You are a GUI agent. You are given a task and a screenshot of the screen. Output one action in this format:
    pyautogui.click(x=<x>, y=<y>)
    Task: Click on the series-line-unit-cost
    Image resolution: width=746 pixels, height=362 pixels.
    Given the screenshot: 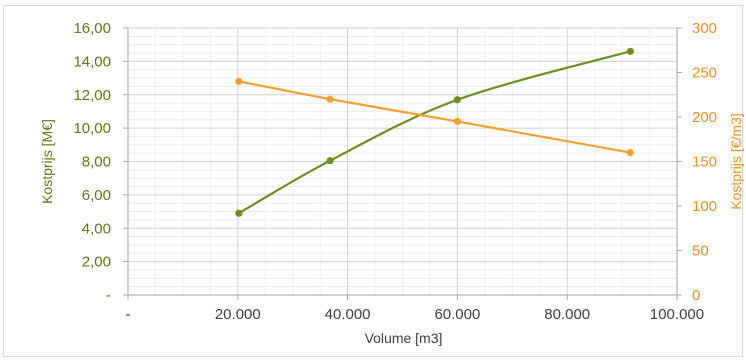 What is the action you would take?
    pyautogui.click(x=434, y=117)
    